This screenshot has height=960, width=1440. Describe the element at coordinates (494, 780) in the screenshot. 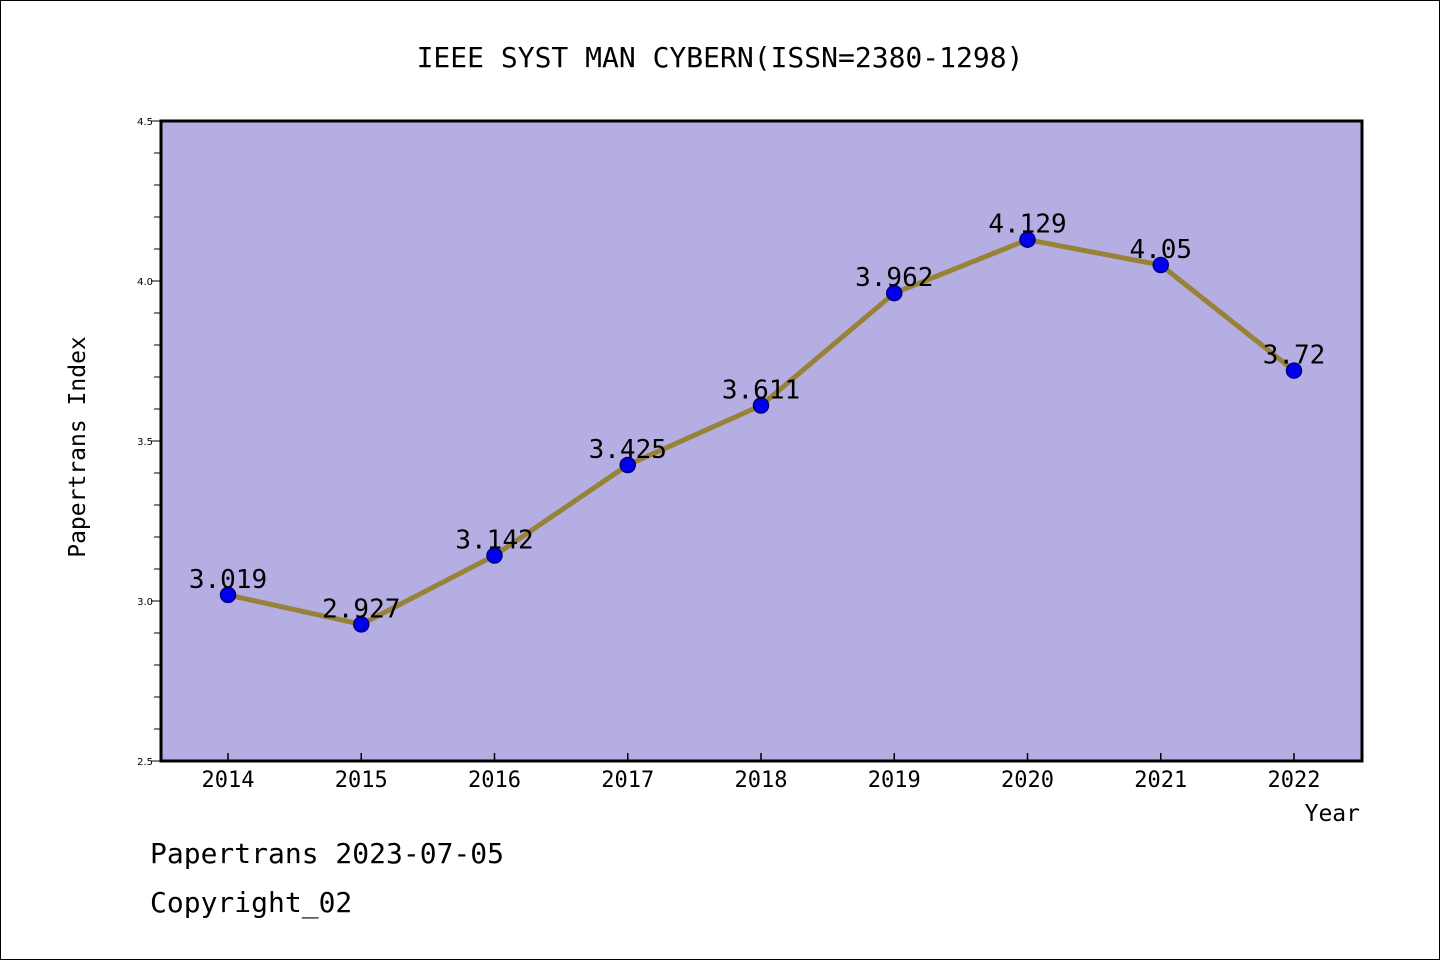

I see `x-tick-label: 2016` at that location.